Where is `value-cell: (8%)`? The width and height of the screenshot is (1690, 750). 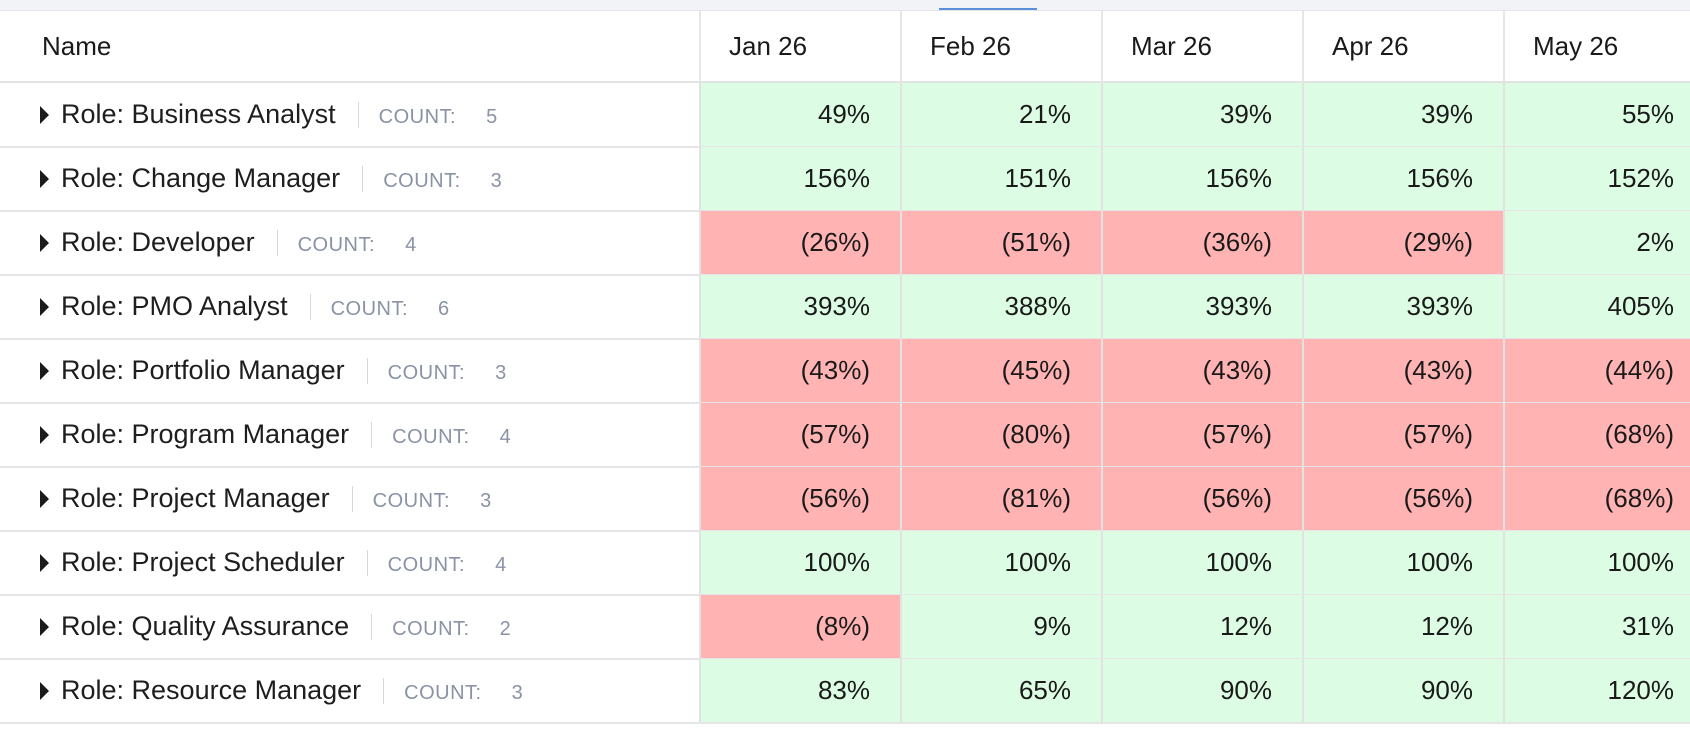
value-cell: (8%) is located at coordinates (799, 626).